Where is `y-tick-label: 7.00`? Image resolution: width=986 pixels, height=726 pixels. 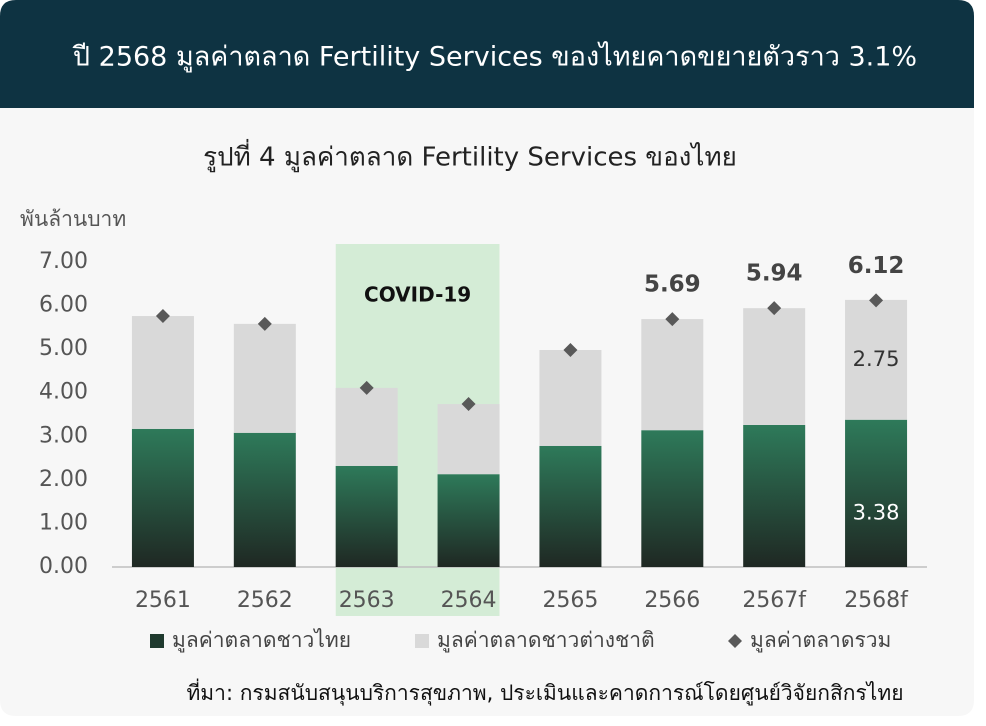
y-tick-label: 7.00 is located at coordinates (63, 261).